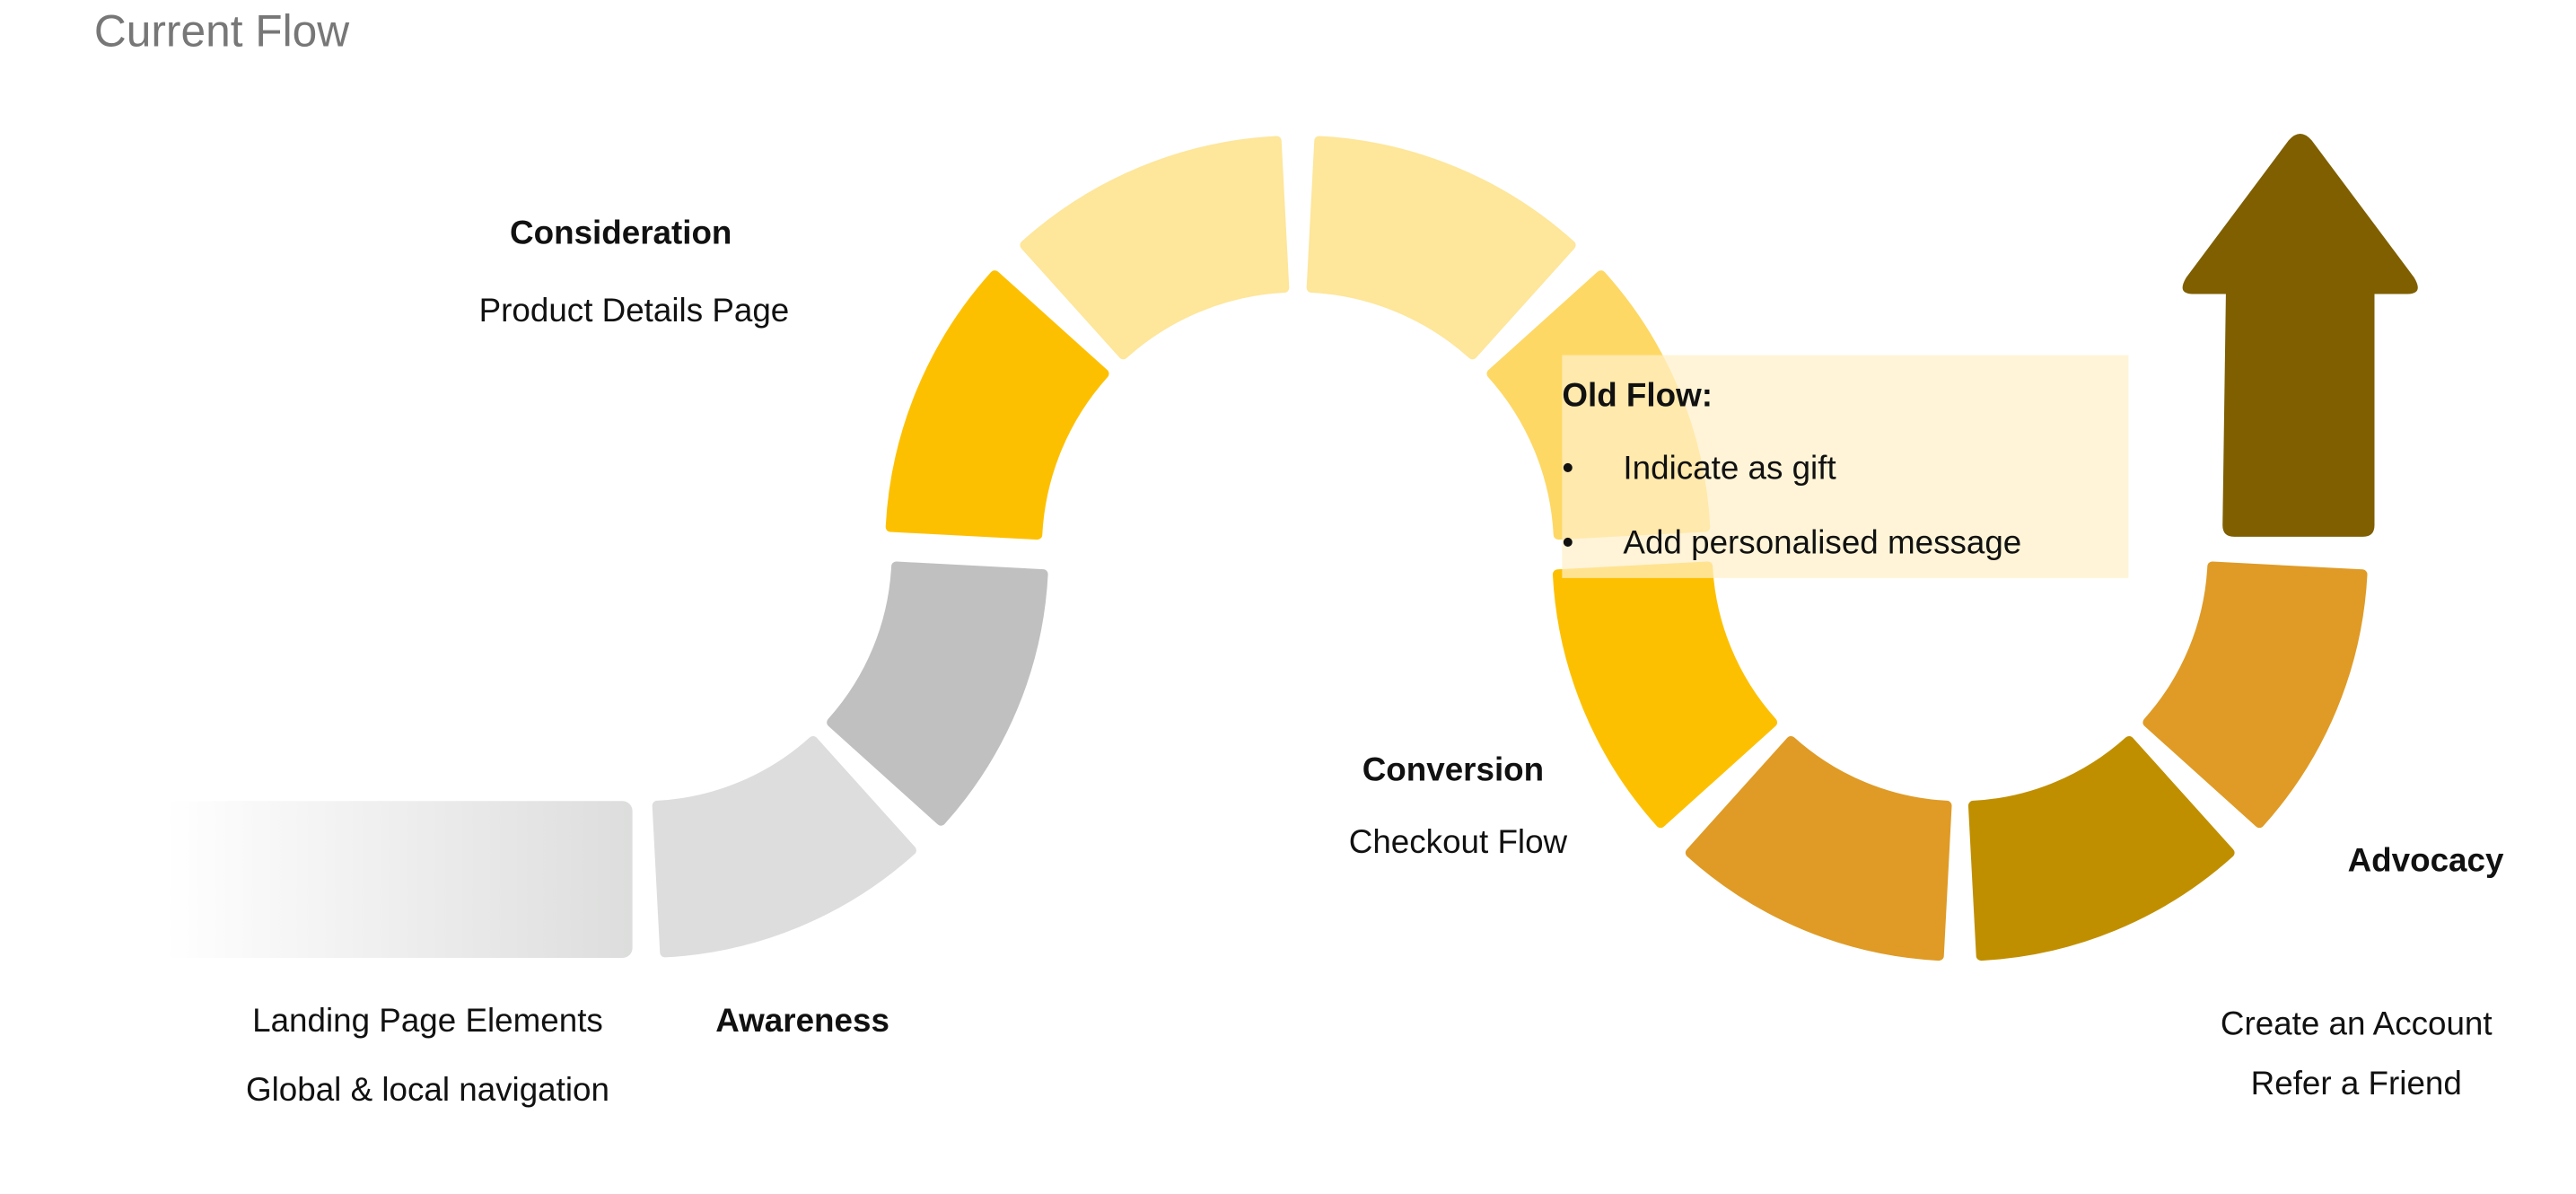 The width and height of the screenshot is (2576, 1194). Describe the element at coordinates (398, 880) in the screenshot. I see `entry-bar` at that location.